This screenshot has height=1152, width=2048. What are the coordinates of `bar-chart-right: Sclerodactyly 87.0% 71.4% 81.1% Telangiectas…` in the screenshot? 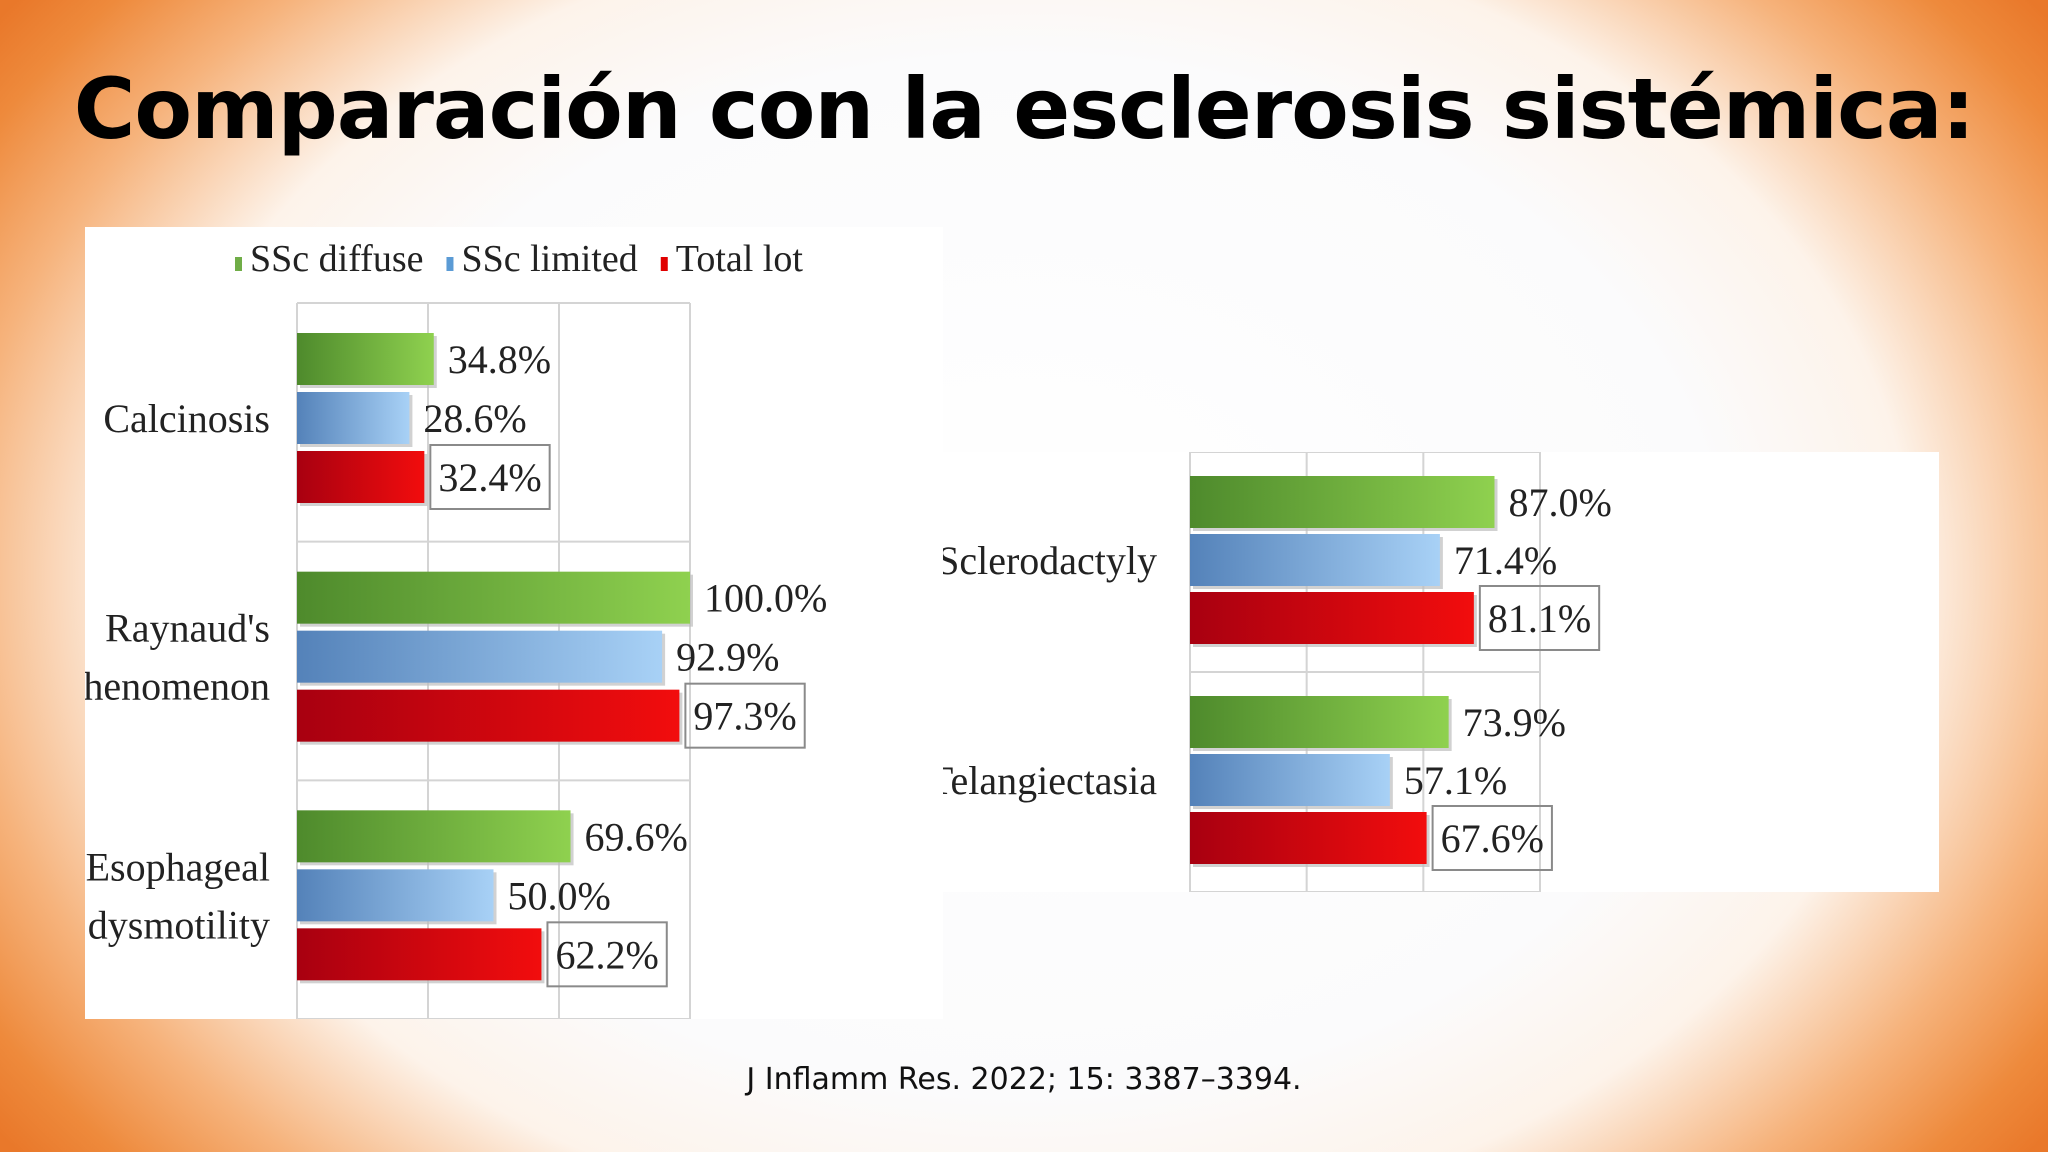 It's located at (1277, 672).